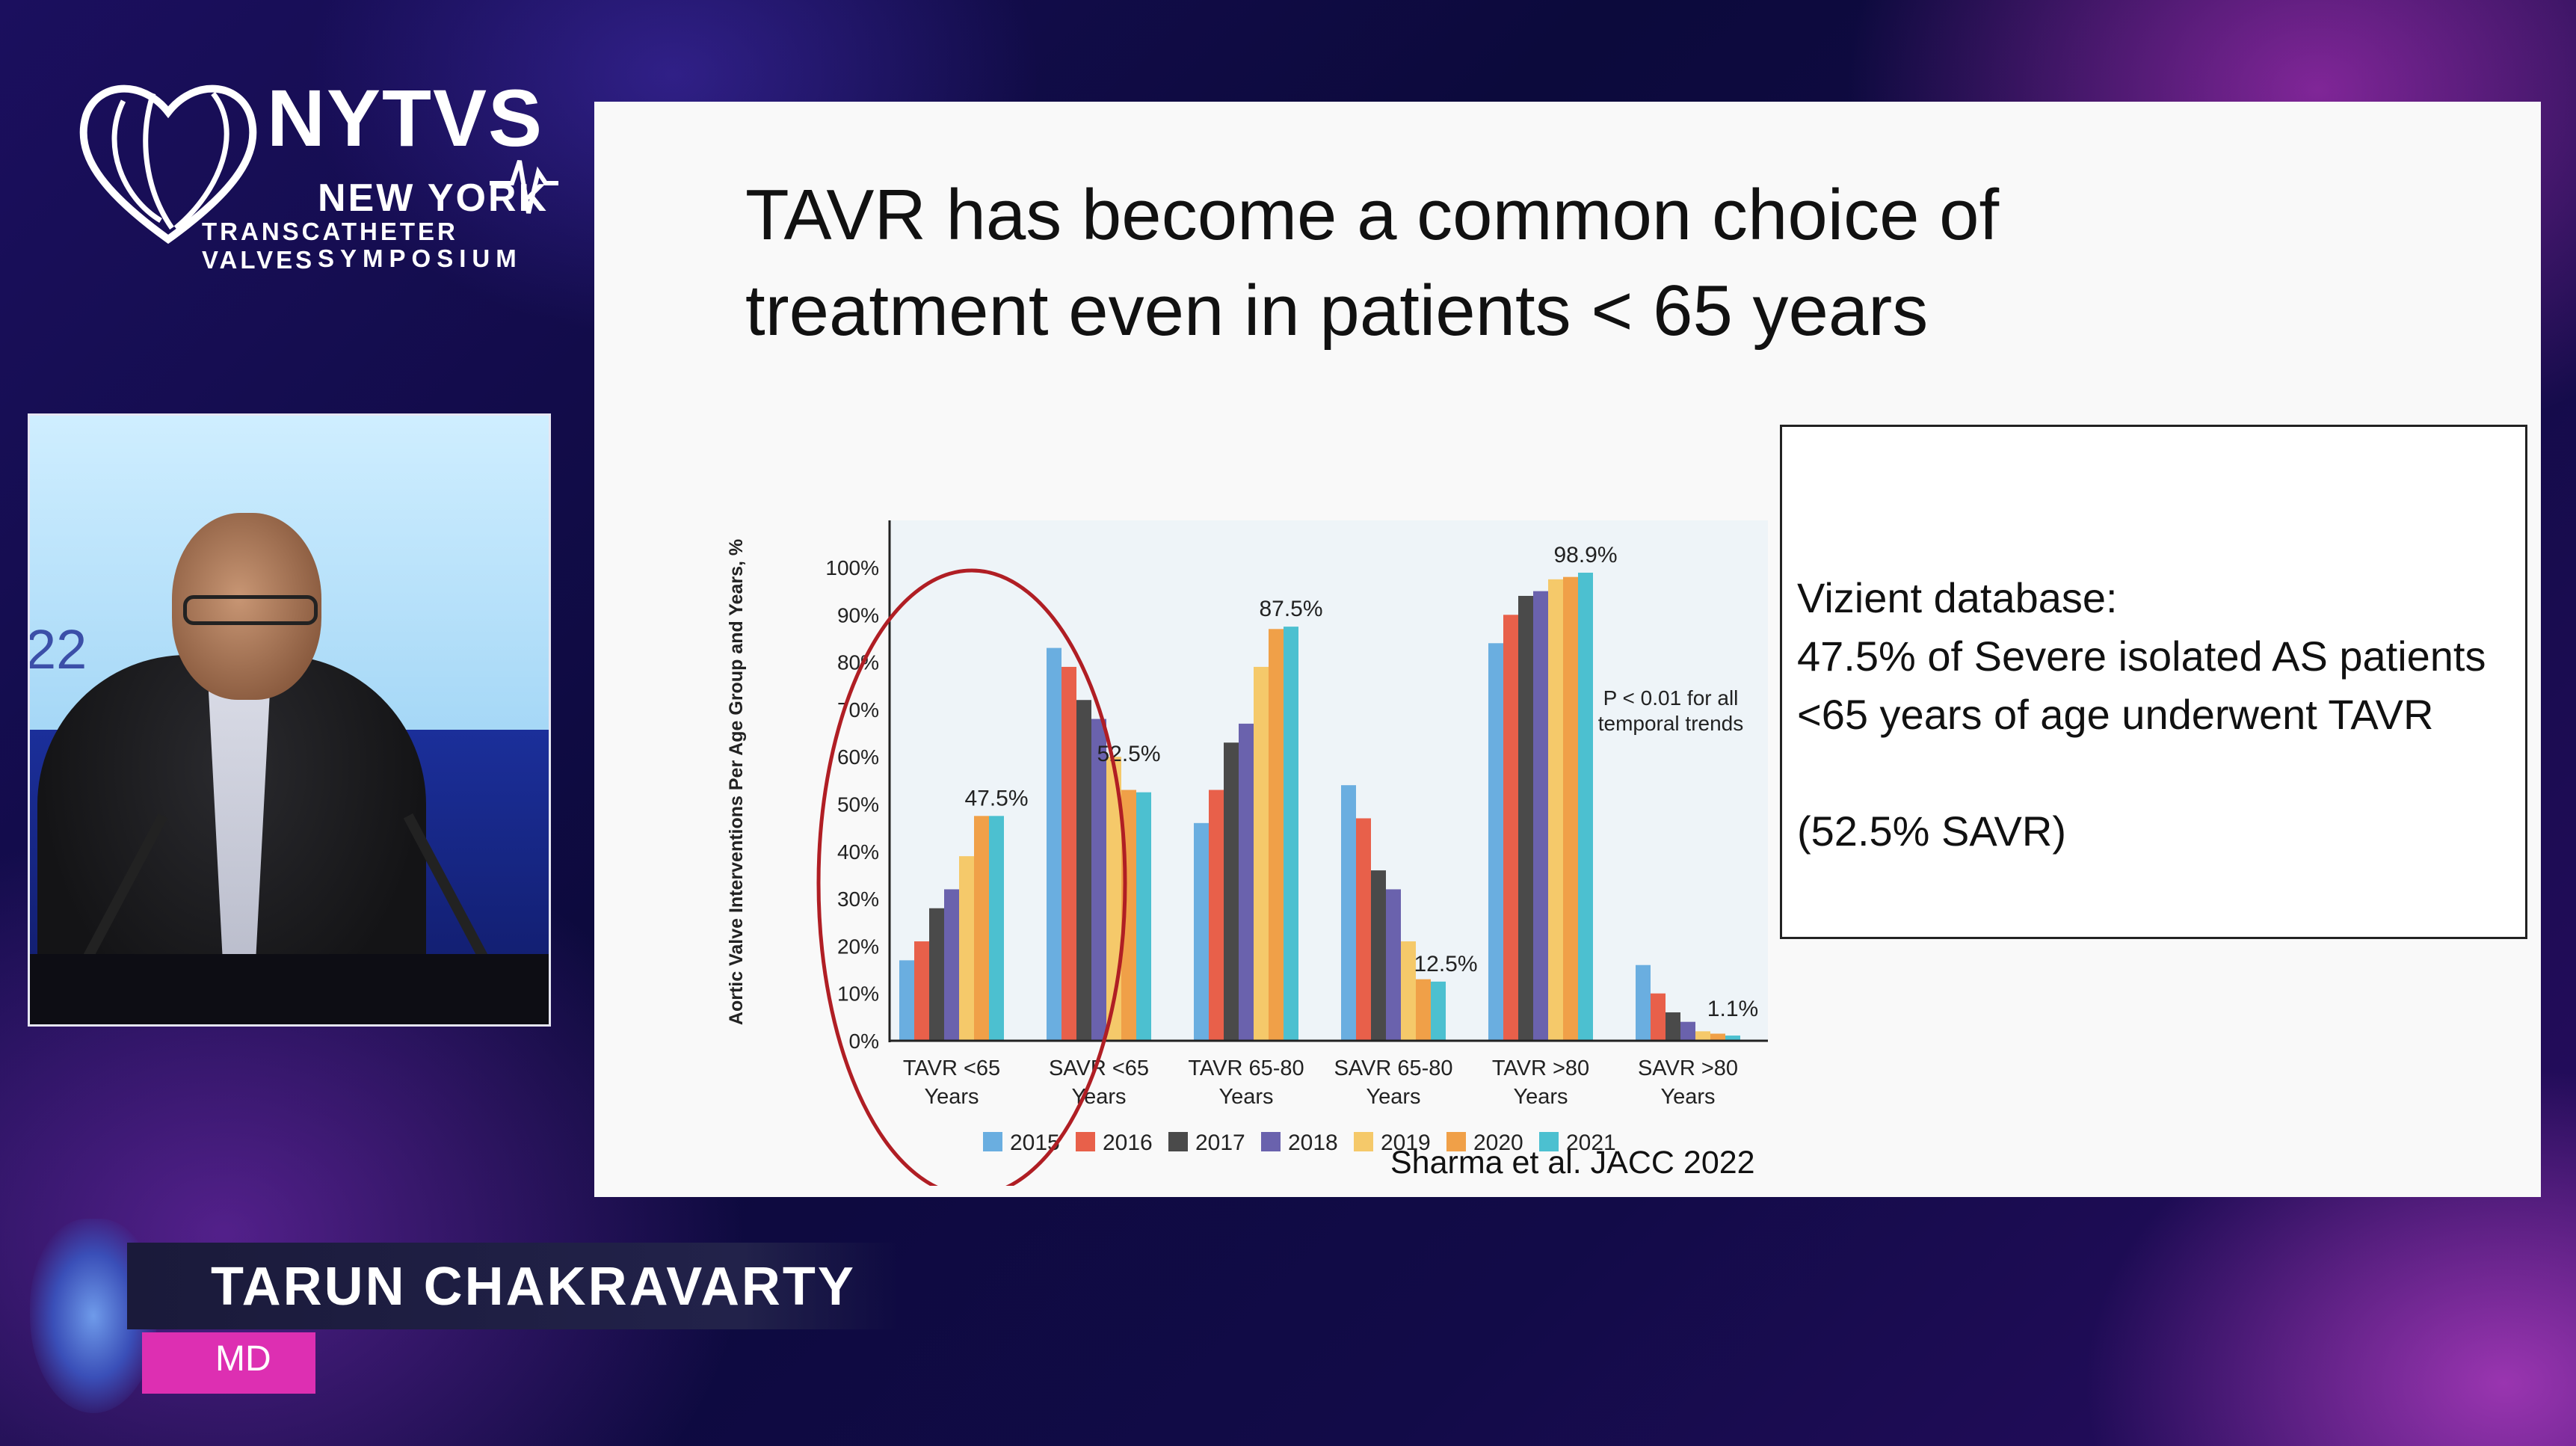 Image resolution: width=2576 pixels, height=1446 pixels. Describe the element at coordinates (858, 615) in the screenshot. I see `y-tick-label: 90%` at that location.